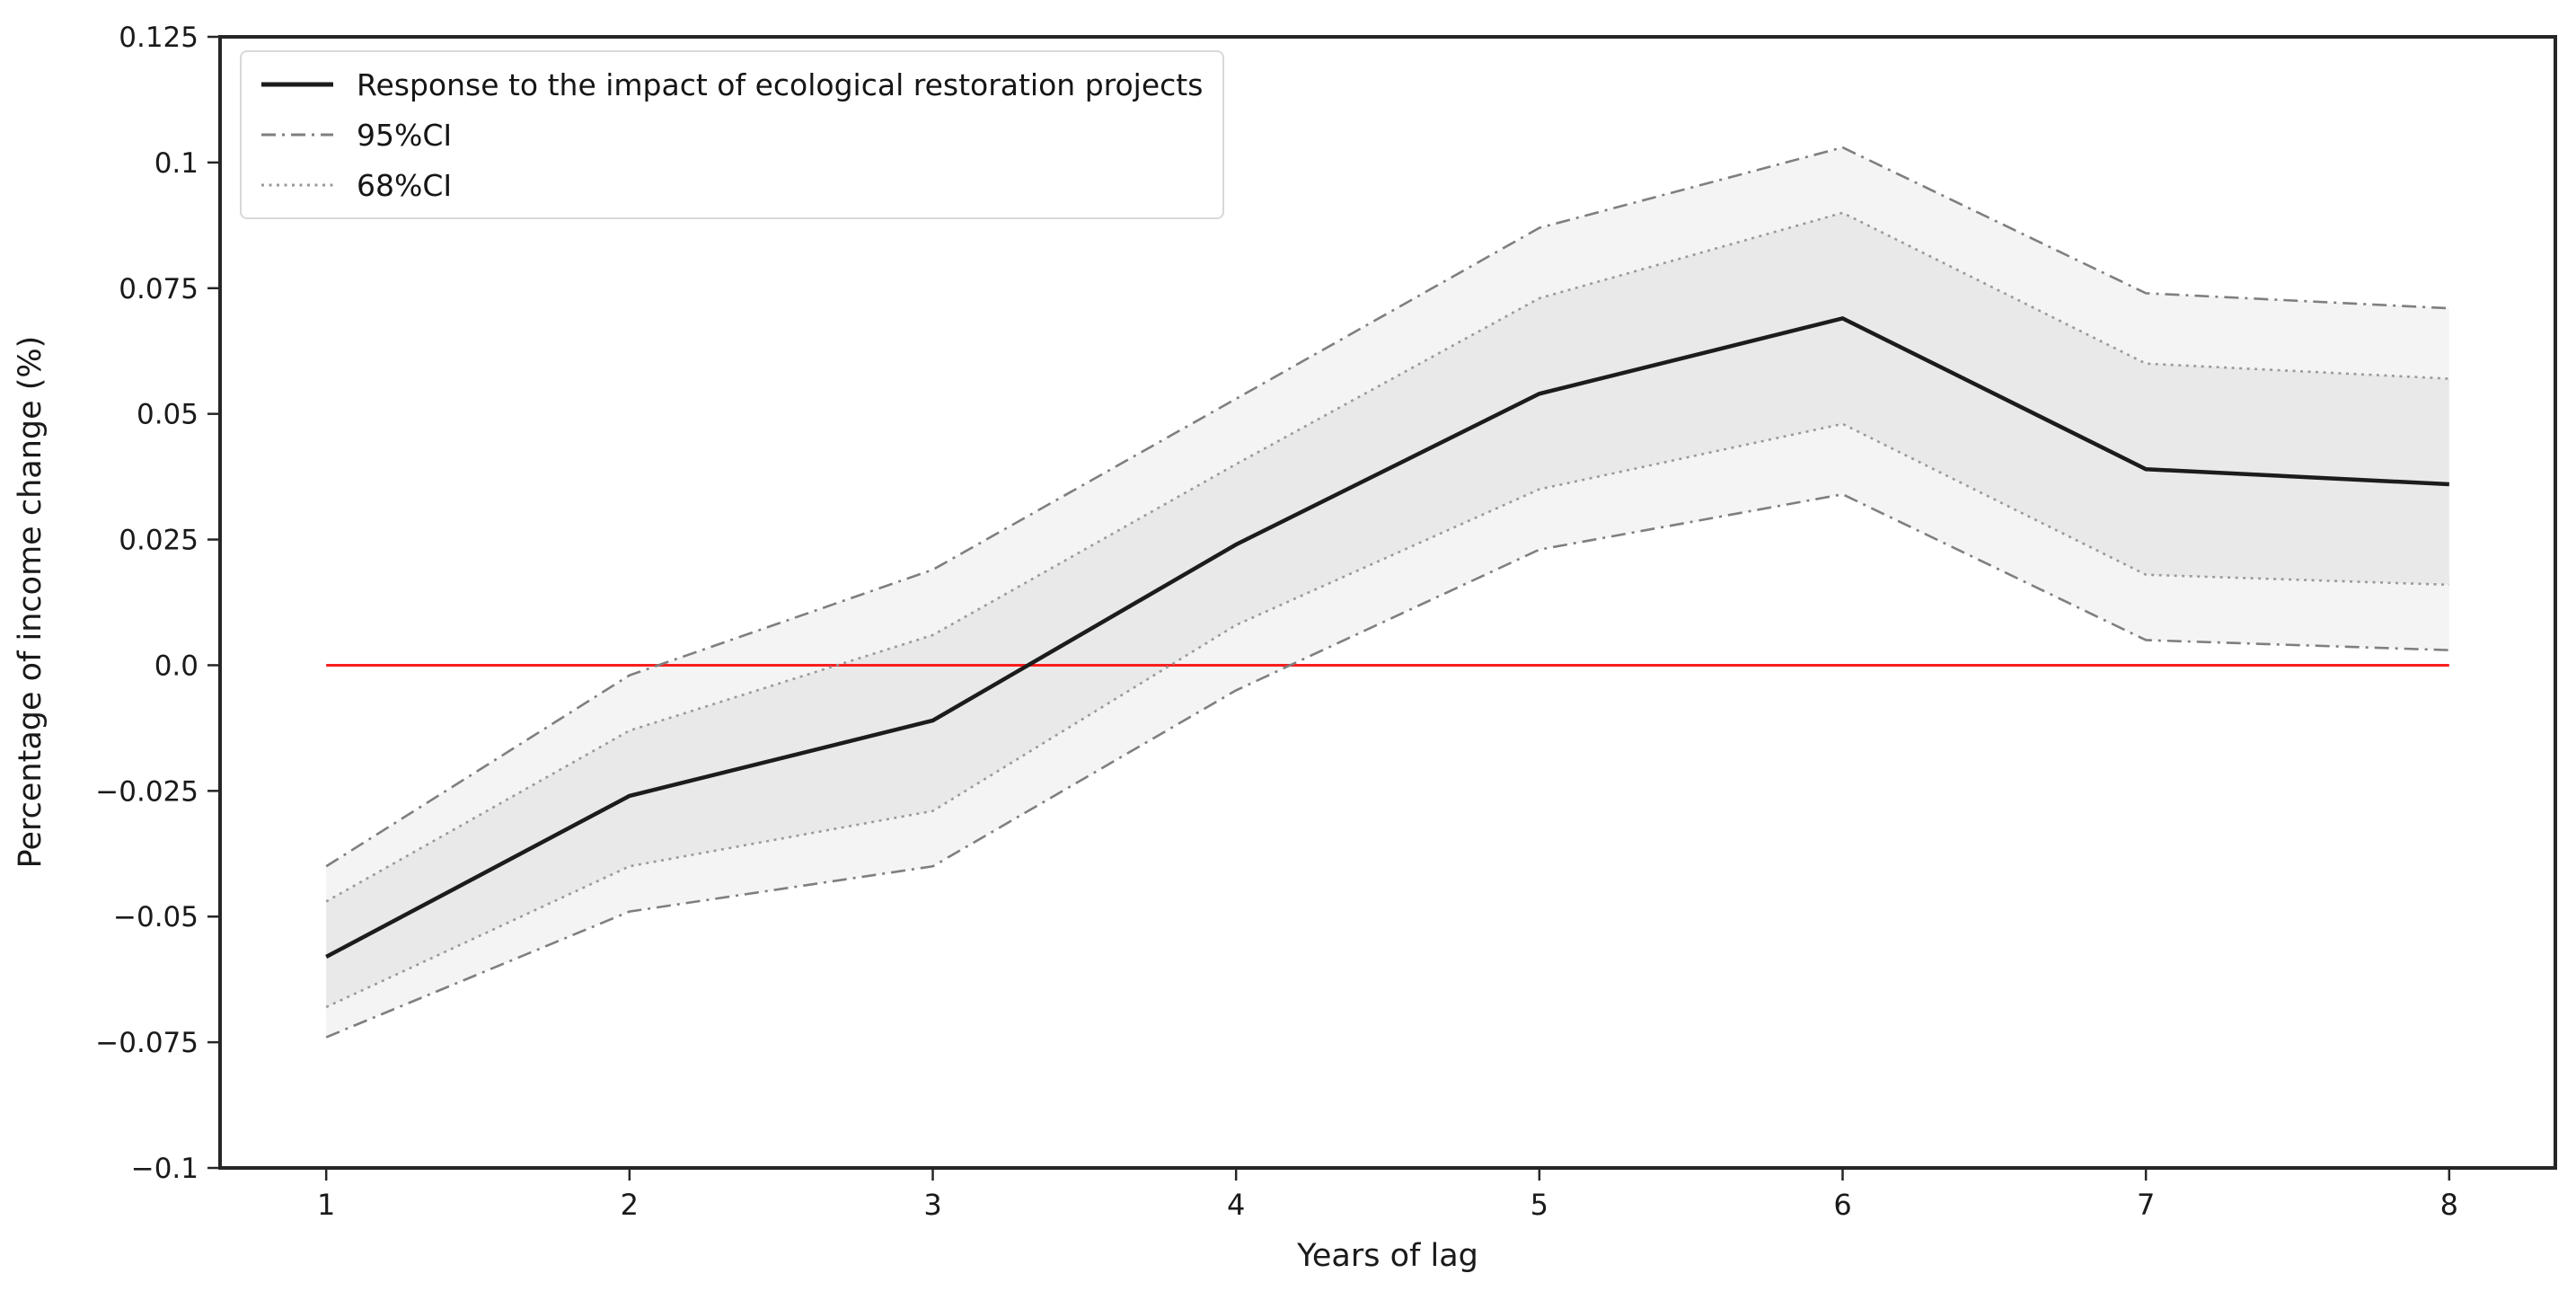 The image size is (2576, 1300). Describe the element at coordinates (164, 1169) in the screenshot. I see `y-tick-label: −0.1` at that location.